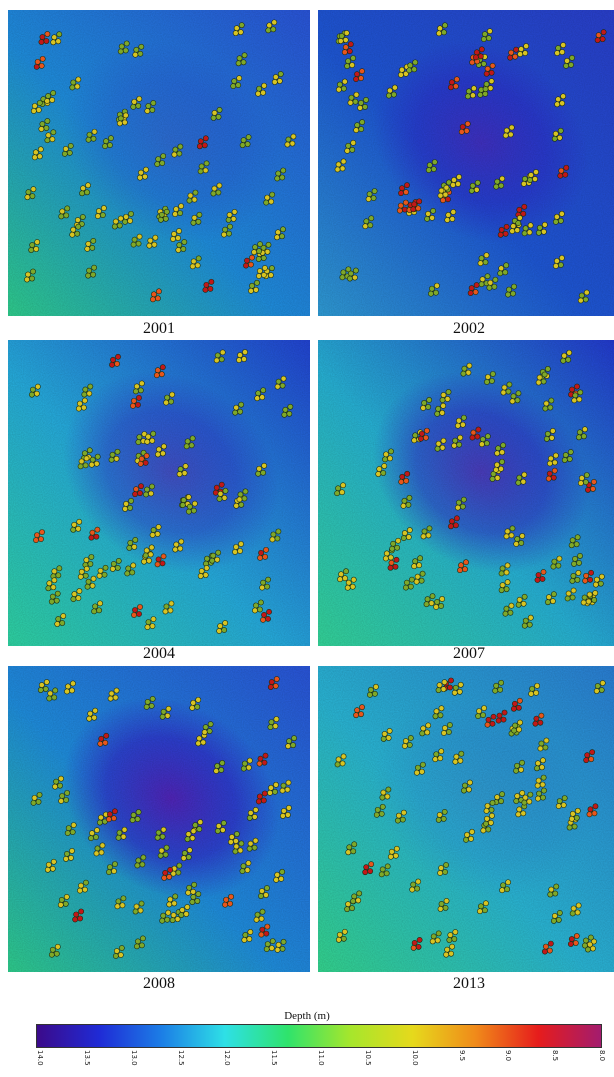 This screenshot has height=1077, width=614. Describe the element at coordinates (274, 1058) in the screenshot. I see `colorbar-tick-label: 11.5` at that location.